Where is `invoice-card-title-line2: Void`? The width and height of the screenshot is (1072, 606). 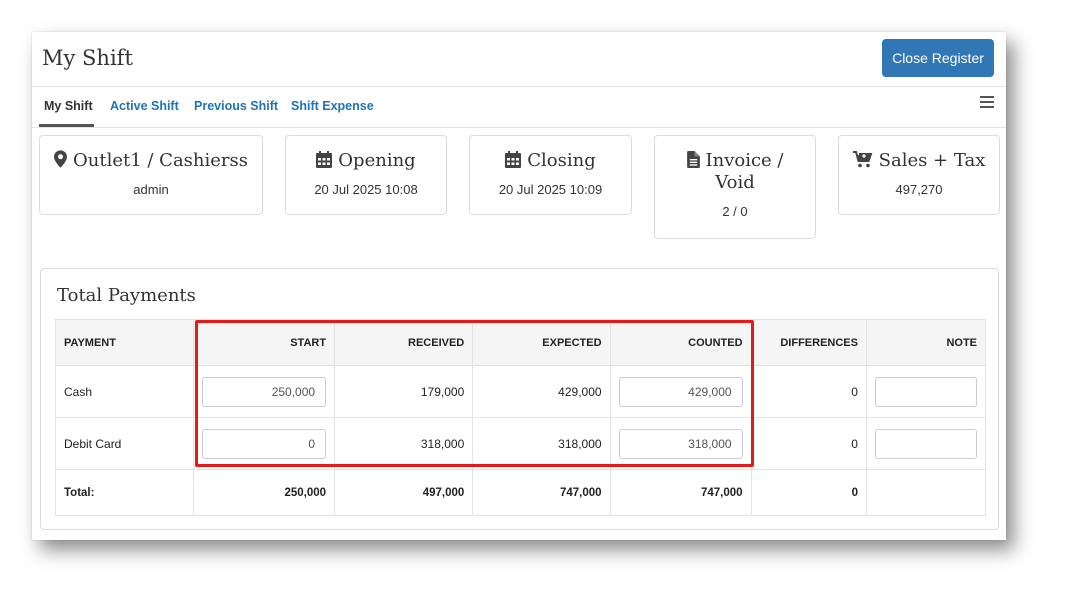
invoice-card-title-line2: Void is located at coordinates (735, 182).